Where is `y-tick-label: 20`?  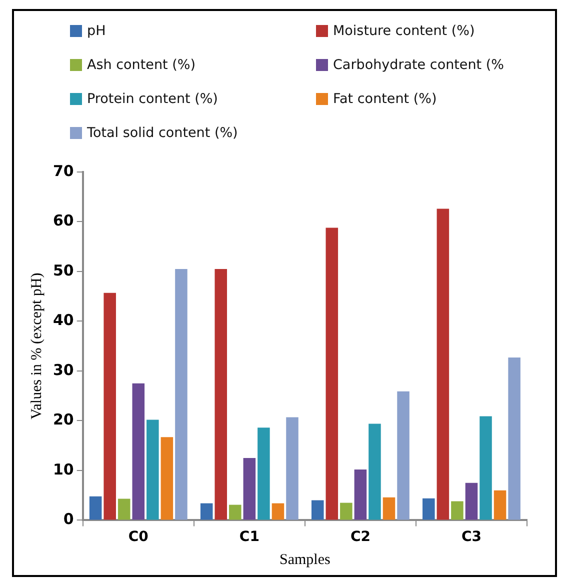
y-tick-label: 20 is located at coordinates (63, 419).